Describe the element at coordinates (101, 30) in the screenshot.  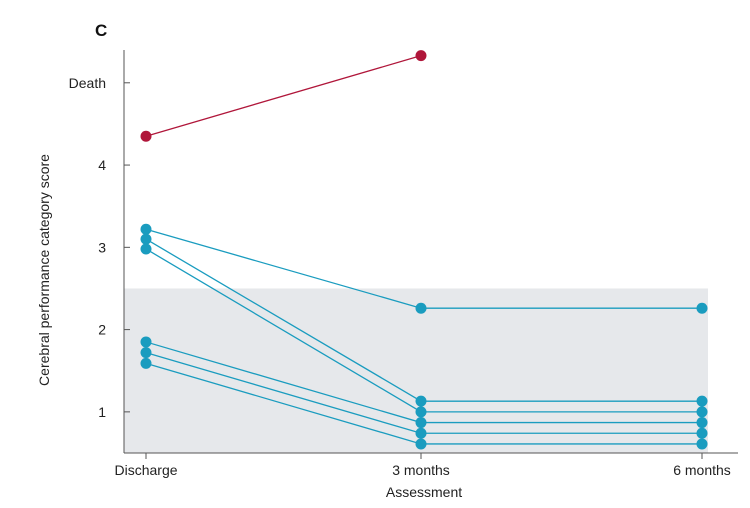
I see `panel-label: C` at that location.